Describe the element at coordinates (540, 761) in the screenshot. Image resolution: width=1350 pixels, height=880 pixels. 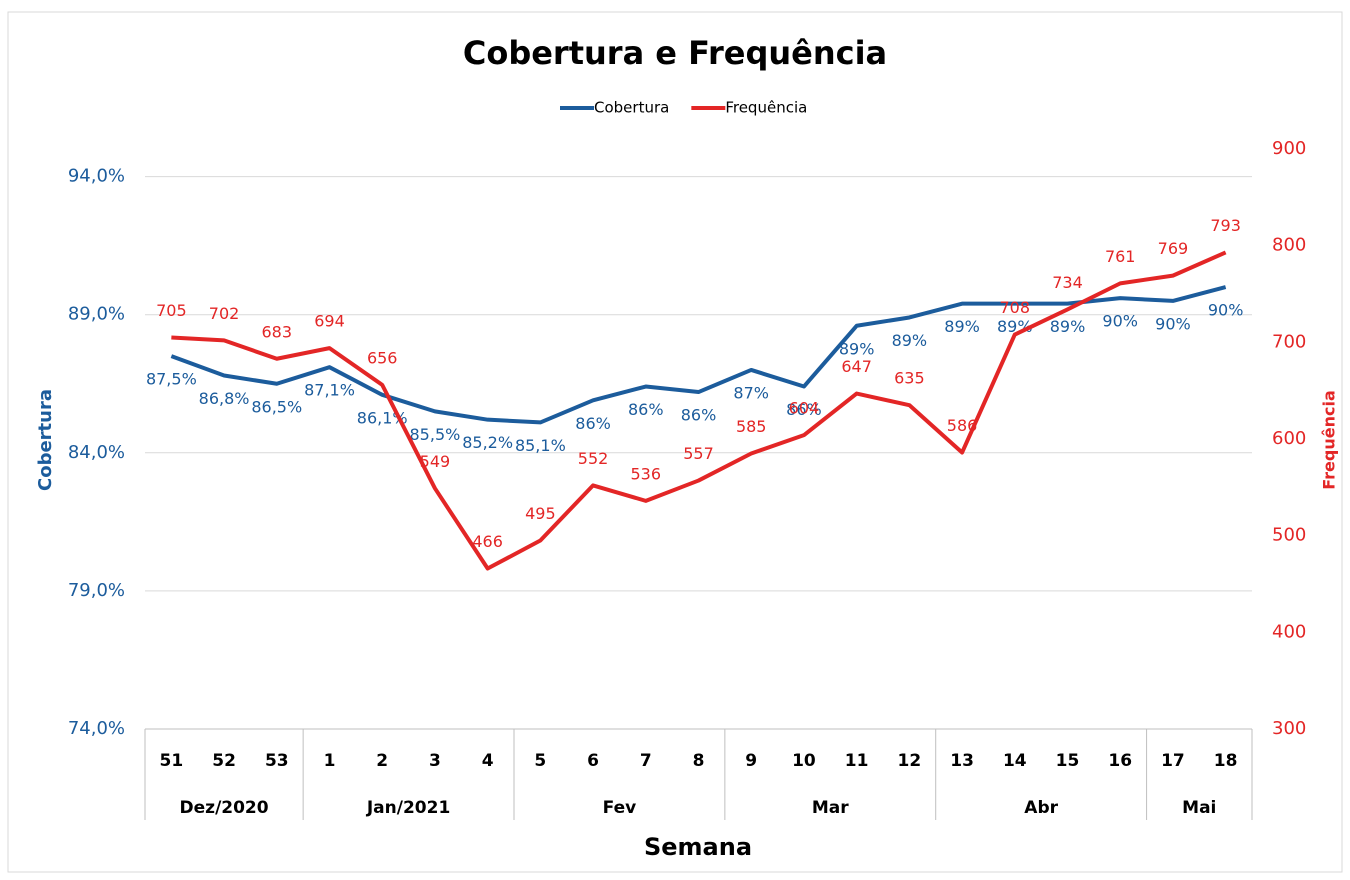
I see `x-tick-label: 5` at that location.